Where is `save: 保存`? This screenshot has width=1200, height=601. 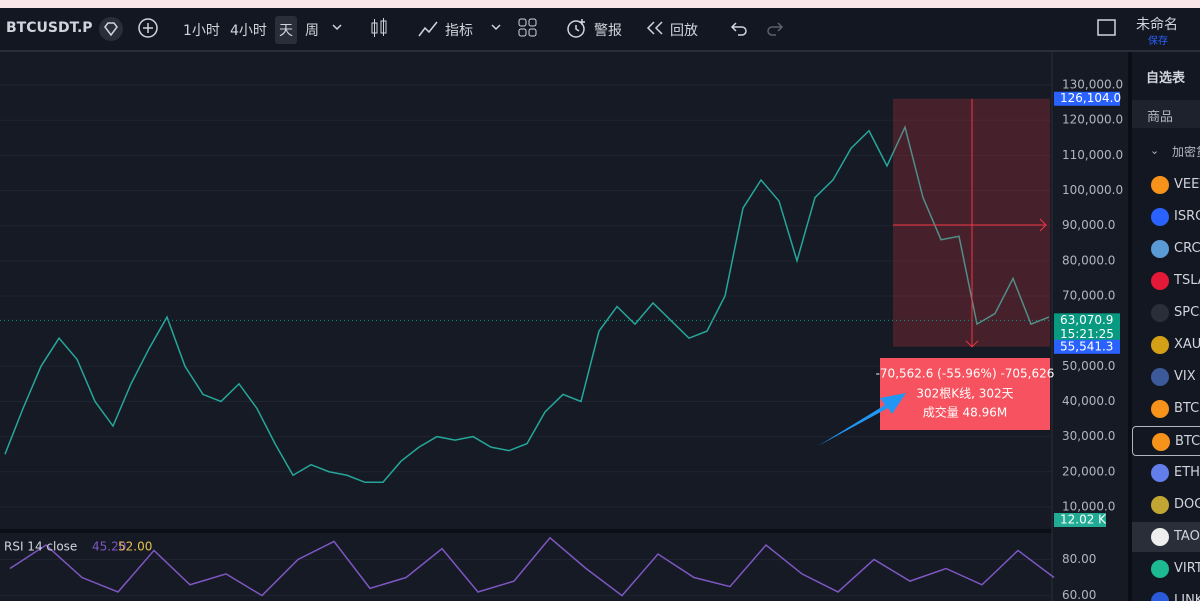
save: 保存 is located at coordinates (1158, 41).